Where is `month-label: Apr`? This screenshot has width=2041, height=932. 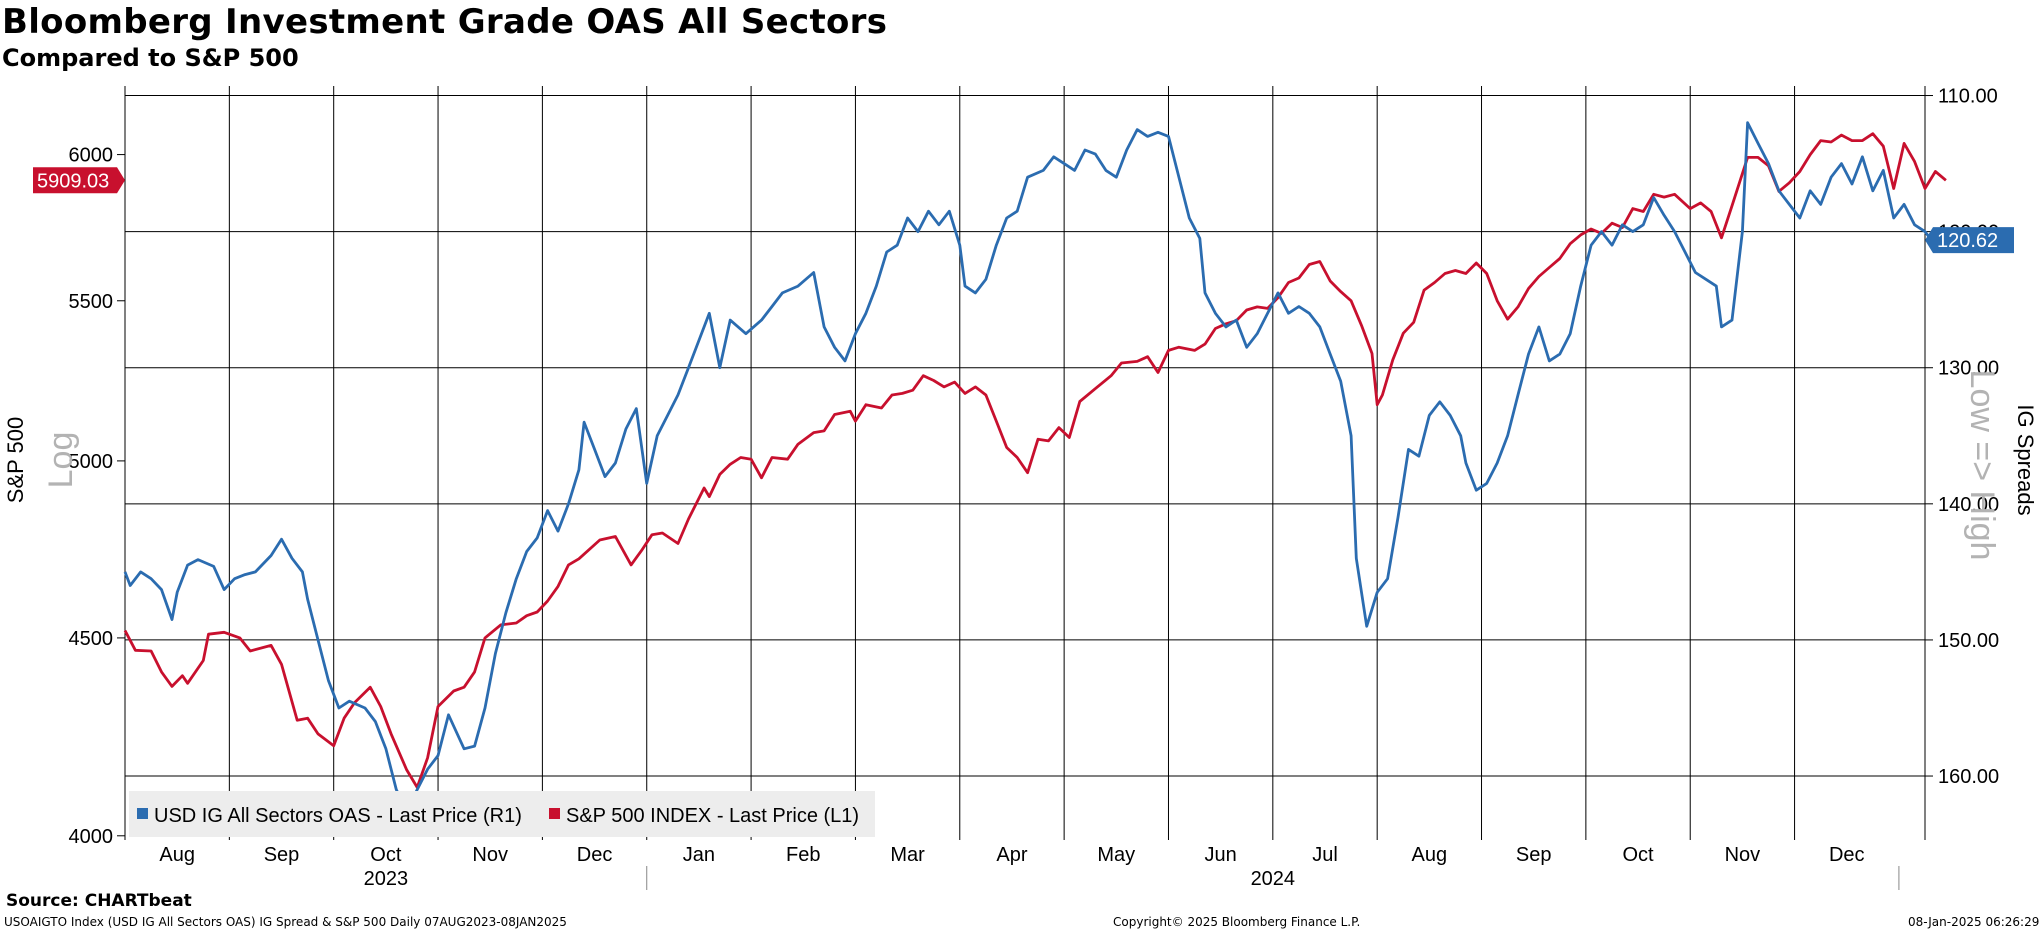
month-label: Apr is located at coordinates (1011, 855).